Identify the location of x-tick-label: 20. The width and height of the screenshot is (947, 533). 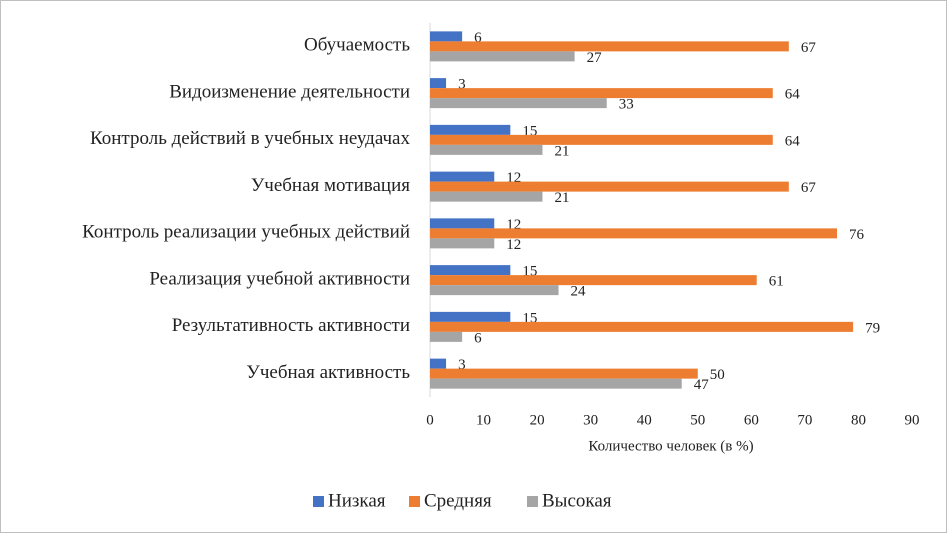
(537, 420).